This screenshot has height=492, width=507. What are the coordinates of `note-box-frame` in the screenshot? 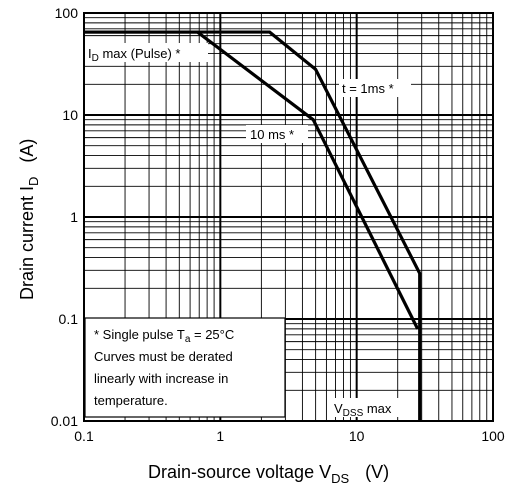 It's located at (185, 367).